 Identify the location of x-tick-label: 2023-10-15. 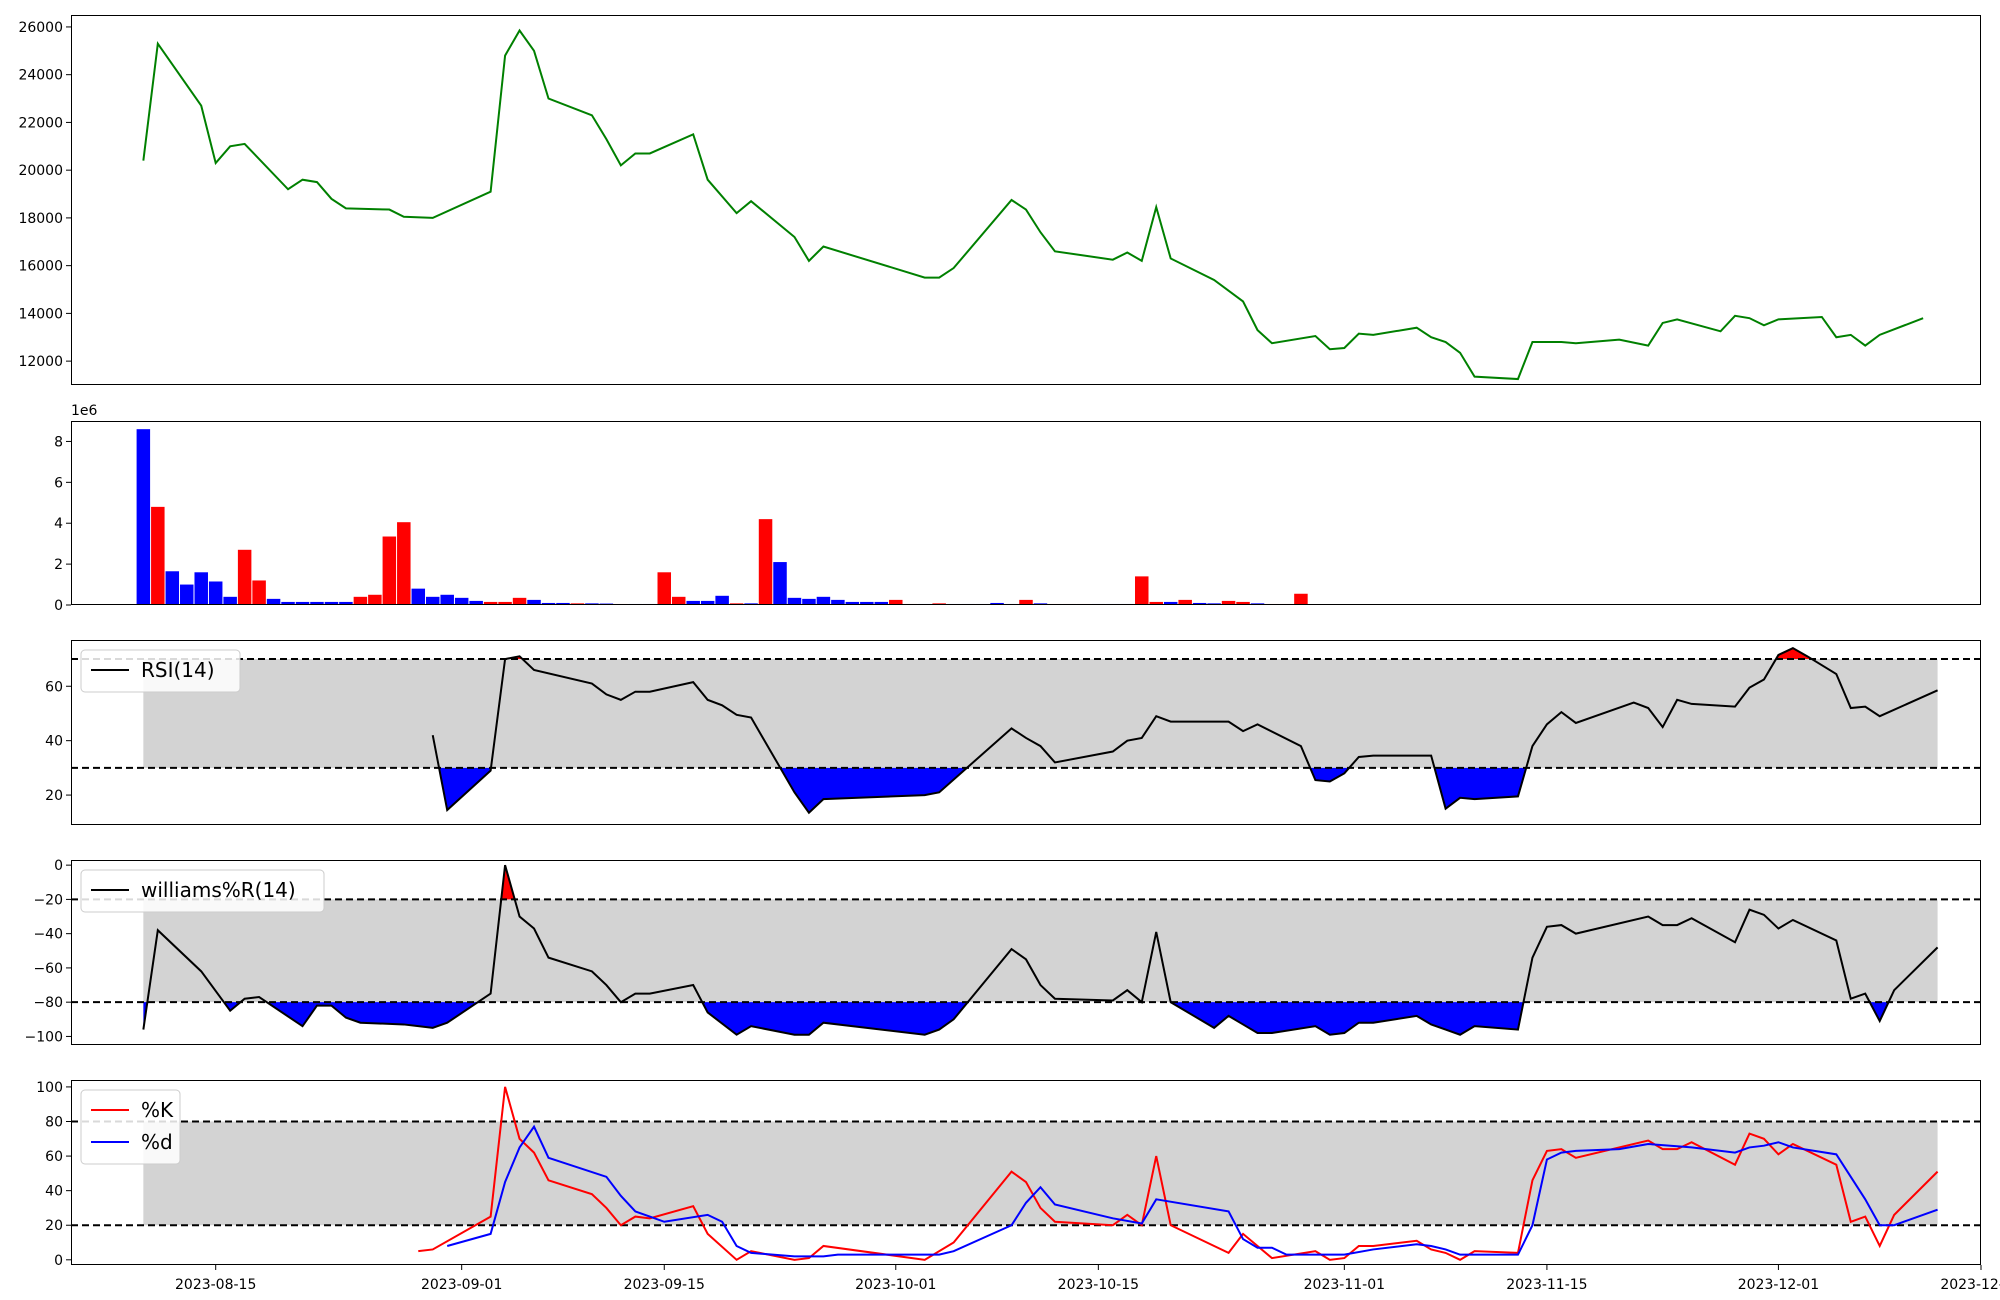
(1098, 1285).